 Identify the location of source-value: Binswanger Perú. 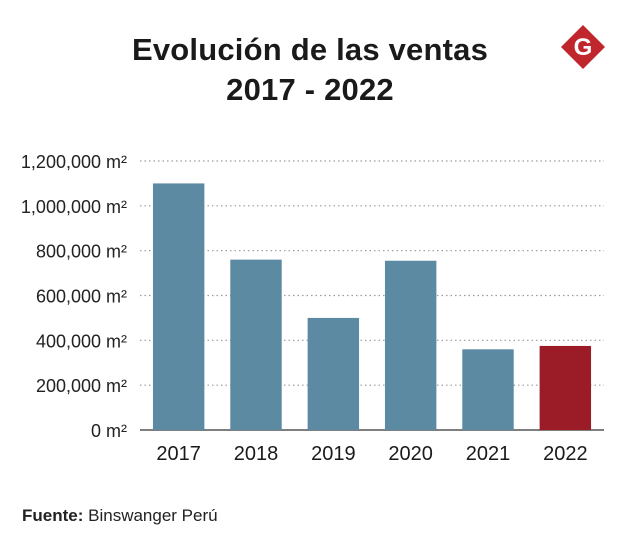
(153, 515).